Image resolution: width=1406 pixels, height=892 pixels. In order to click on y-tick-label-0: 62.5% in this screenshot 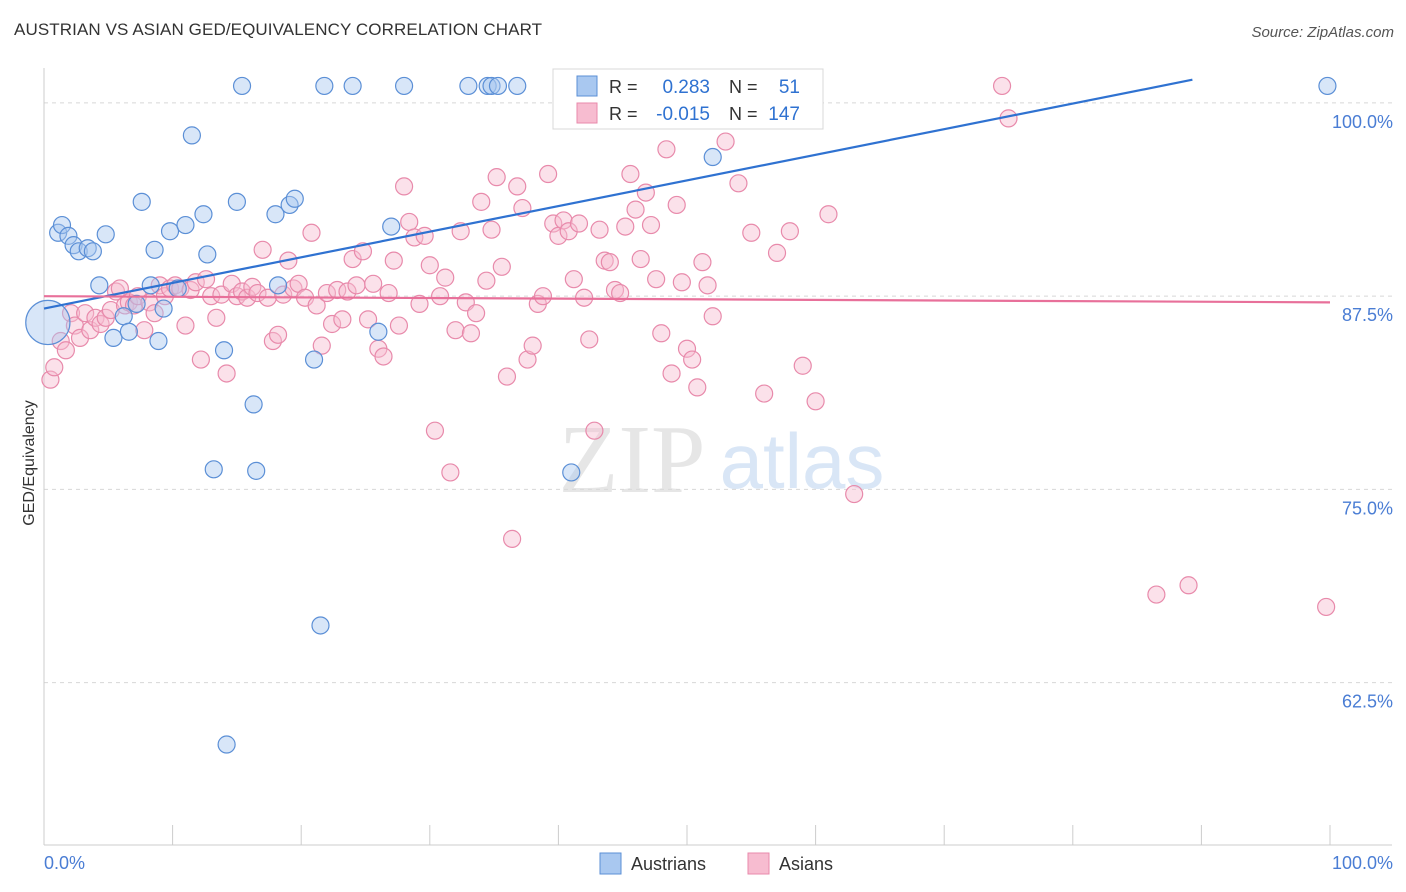, I will do `click(1367, 702)`.